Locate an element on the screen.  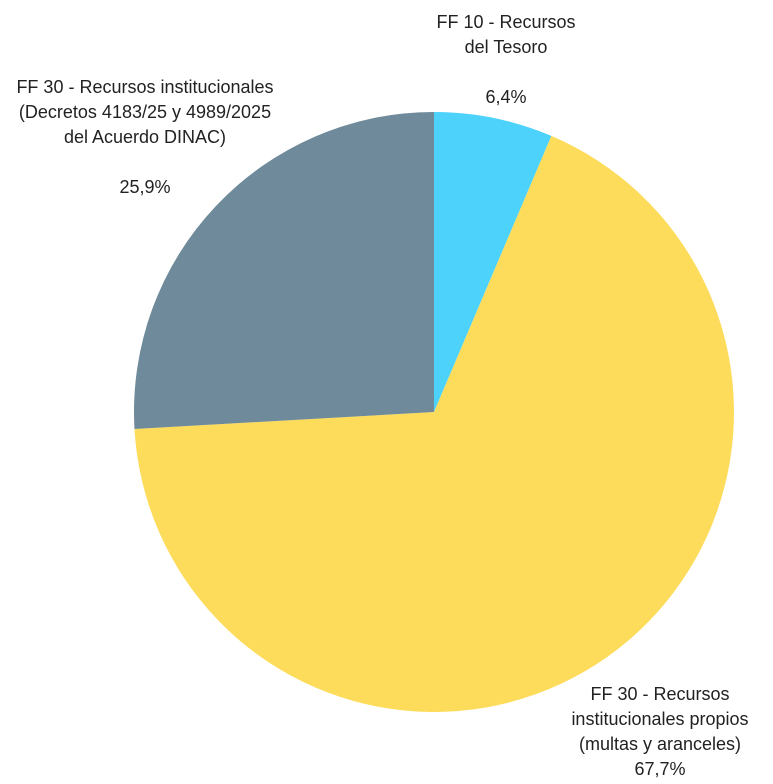
slice-value-label: 25,9% is located at coordinates (145, 187).